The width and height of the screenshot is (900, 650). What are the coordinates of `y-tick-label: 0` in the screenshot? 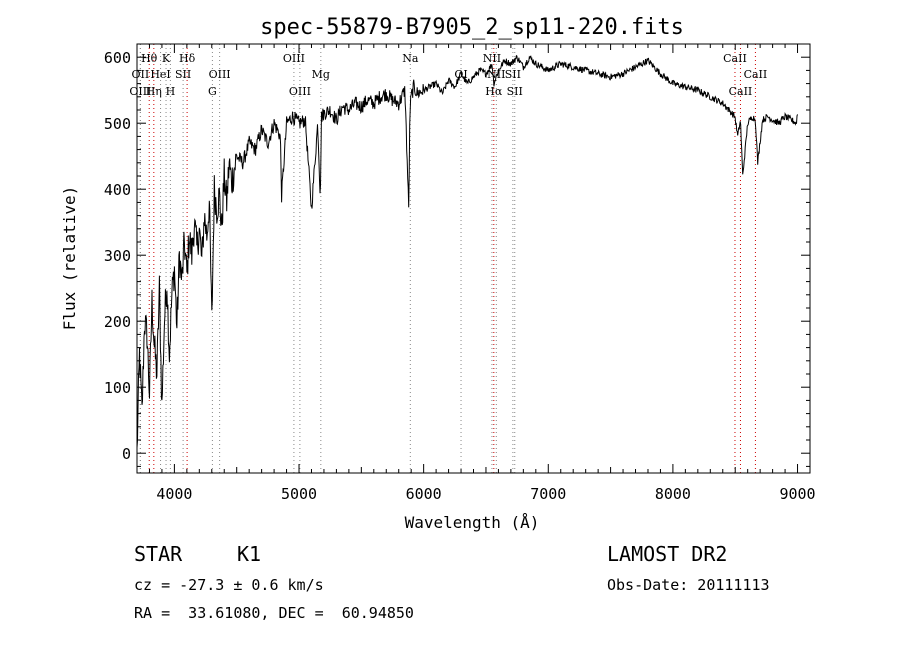 It's located at (126, 454).